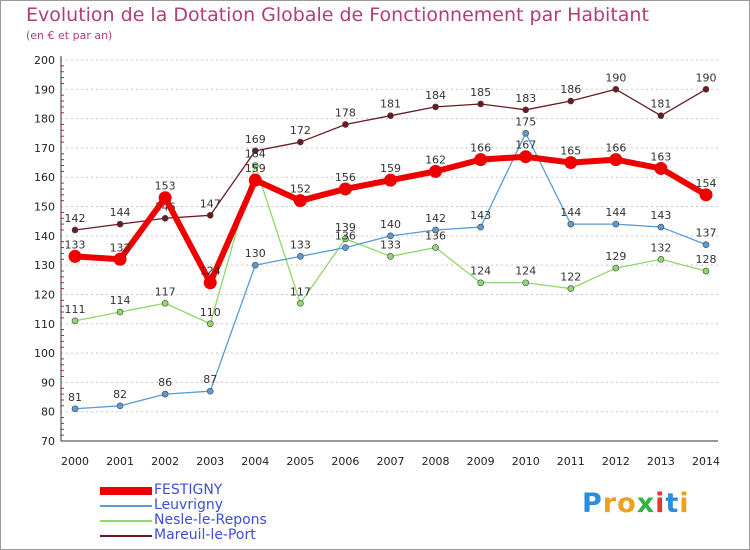  What do you see at coordinates (706, 271) in the screenshot?
I see `data-point-nesle-le-repons-2014` at bounding box center [706, 271].